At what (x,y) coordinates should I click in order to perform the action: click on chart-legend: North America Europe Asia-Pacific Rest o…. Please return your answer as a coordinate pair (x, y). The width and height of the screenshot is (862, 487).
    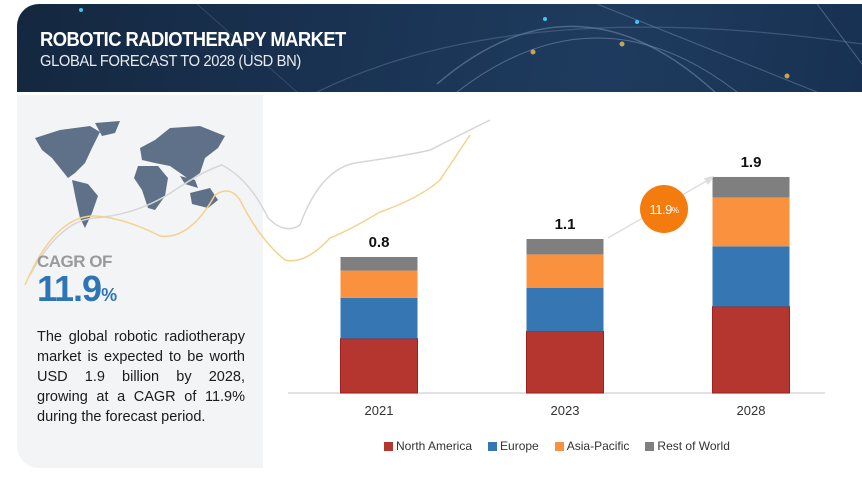
    Looking at the image, I should click on (557, 446).